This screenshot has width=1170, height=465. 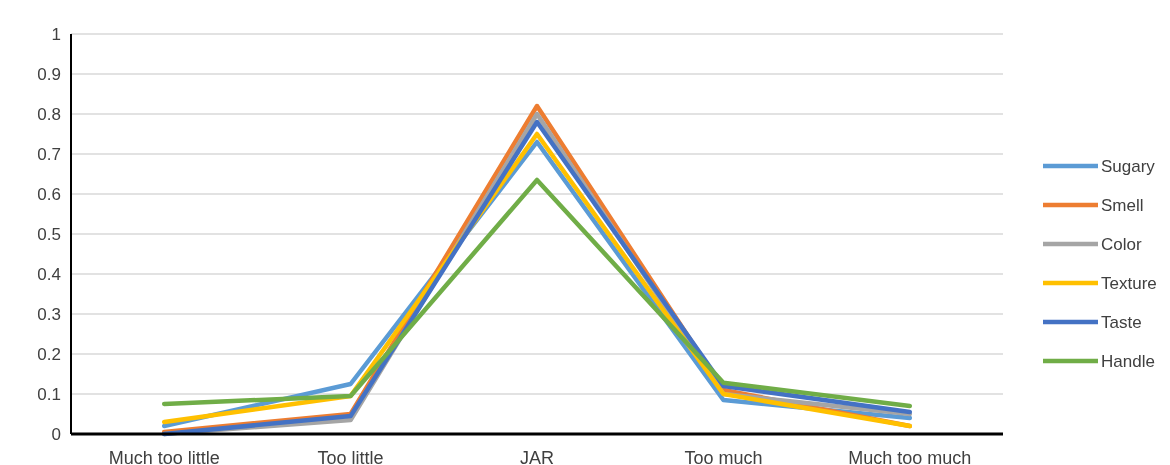 What do you see at coordinates (56, 434) in the screenshot?
I see `y-tick-label: 0` at bounding box center [56, 434].